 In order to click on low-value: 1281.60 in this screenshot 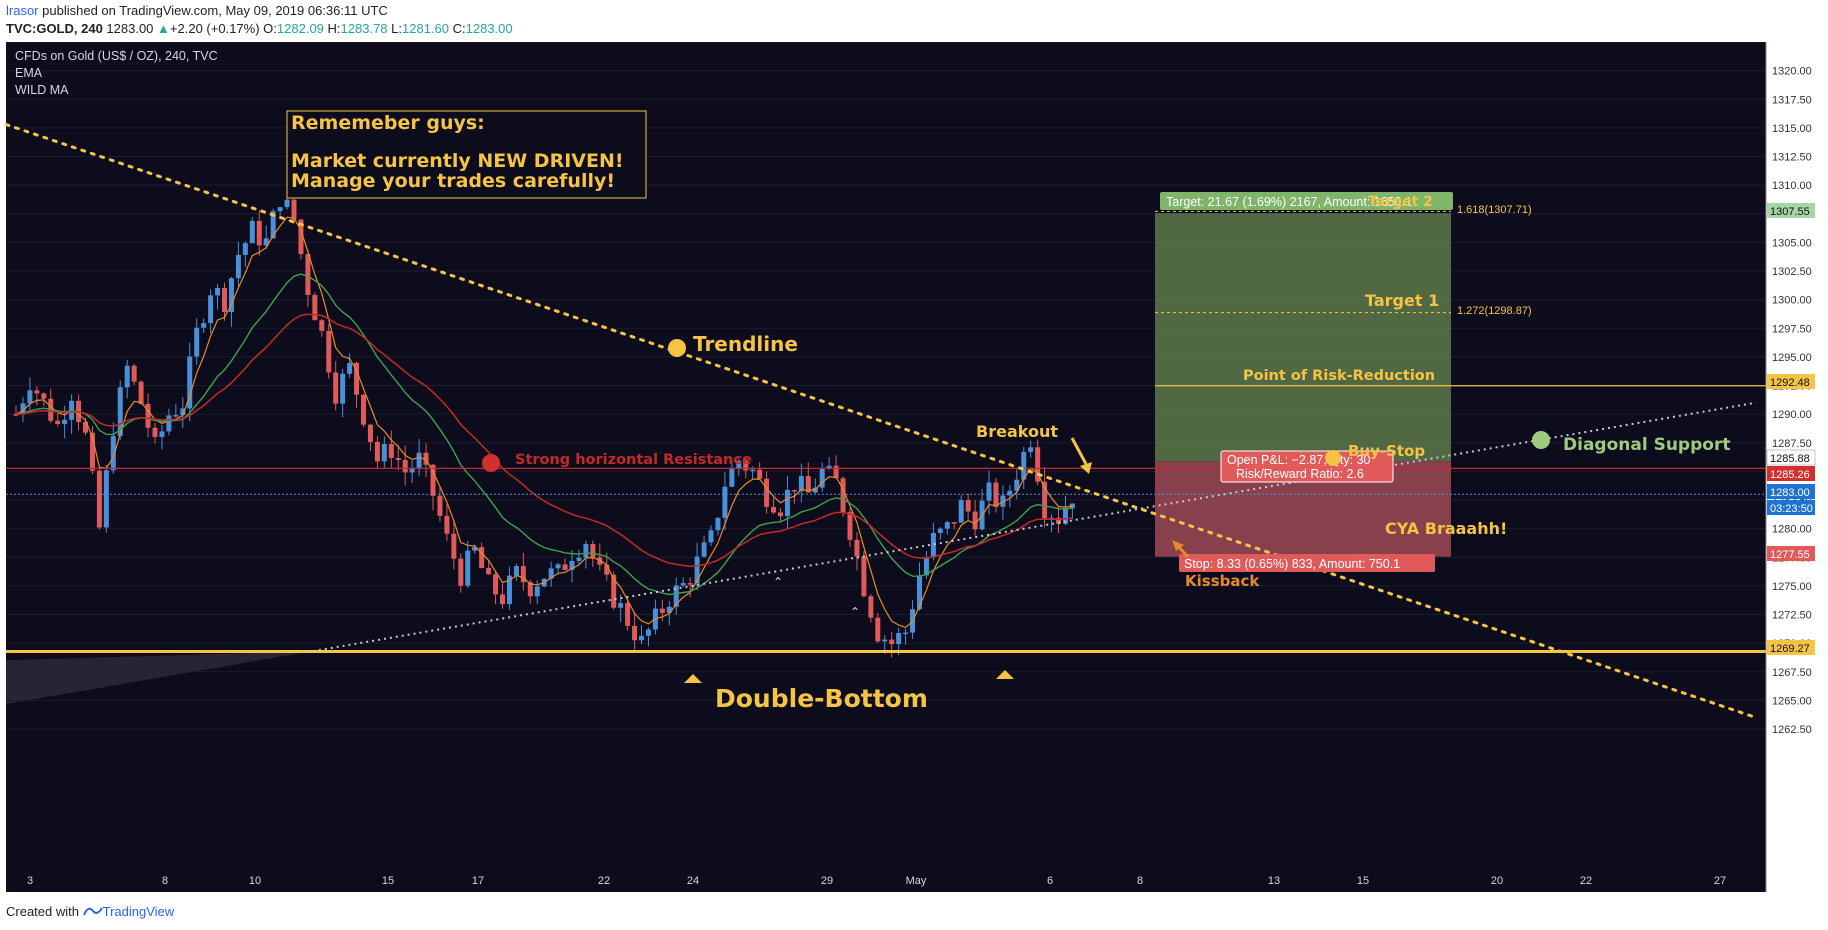, I will do `click(425, 28)`.